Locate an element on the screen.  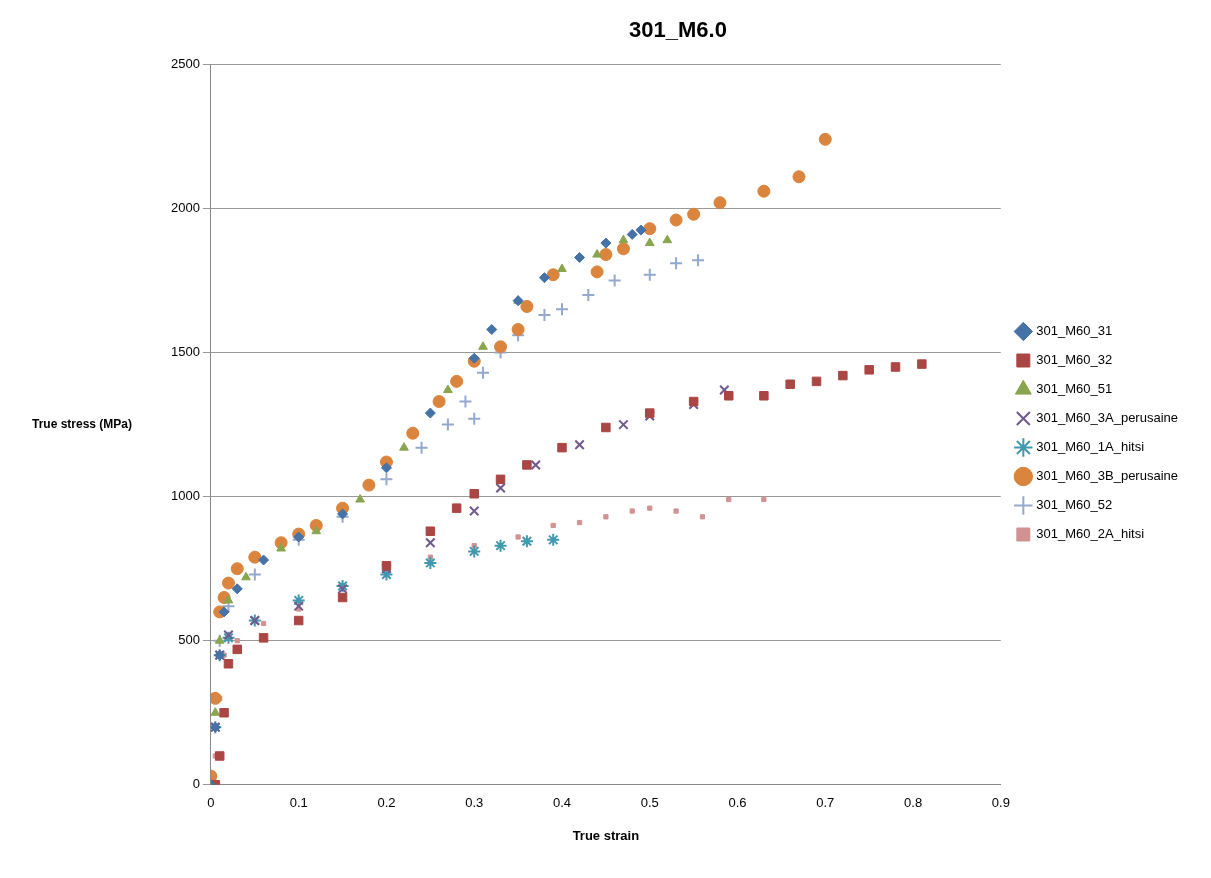
x-tick-label: 0.4 is located at coordinates (562, 803).